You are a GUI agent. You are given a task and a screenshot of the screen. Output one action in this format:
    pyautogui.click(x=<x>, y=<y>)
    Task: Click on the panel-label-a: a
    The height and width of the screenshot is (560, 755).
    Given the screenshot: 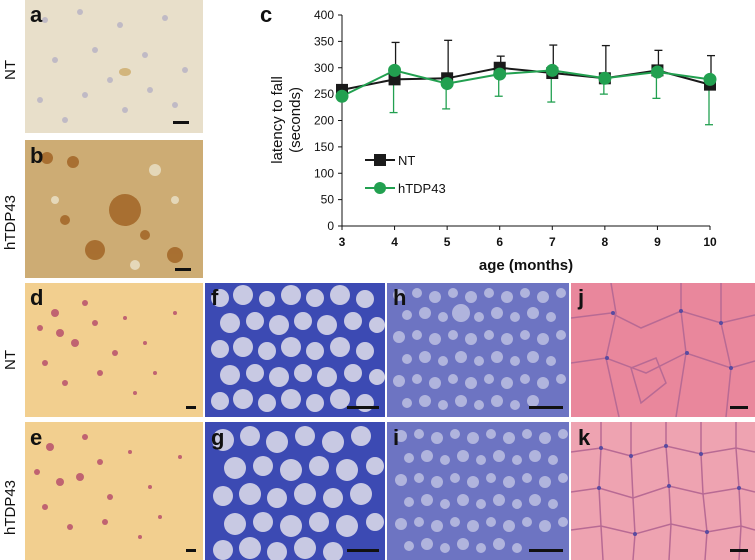 What is the action you would take?
    pyautogui.click(x=36, y=14)
    